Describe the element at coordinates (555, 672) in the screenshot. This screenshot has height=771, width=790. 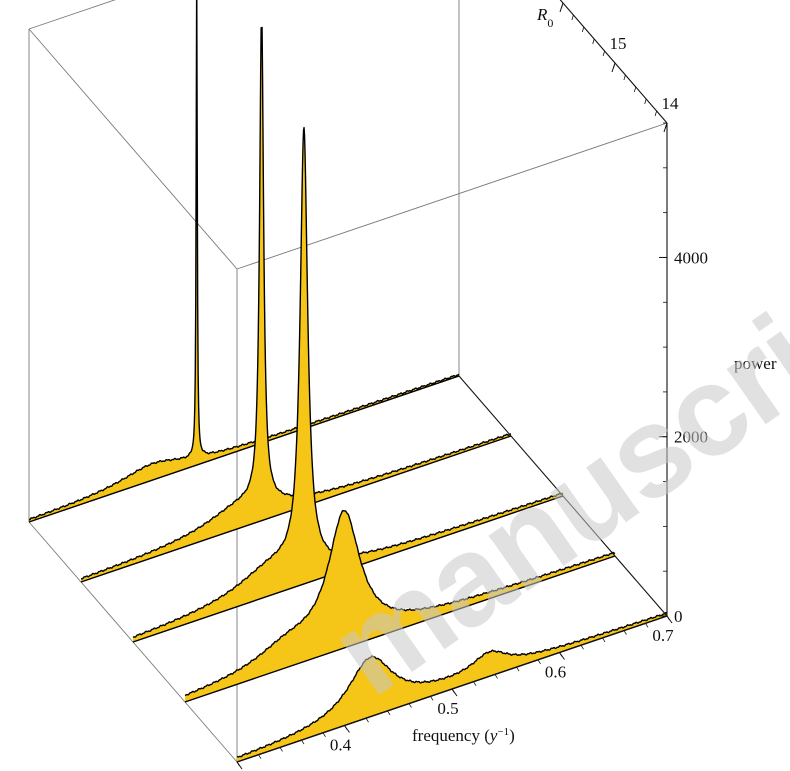
I see `x-tick-label: 0.6` at that location.